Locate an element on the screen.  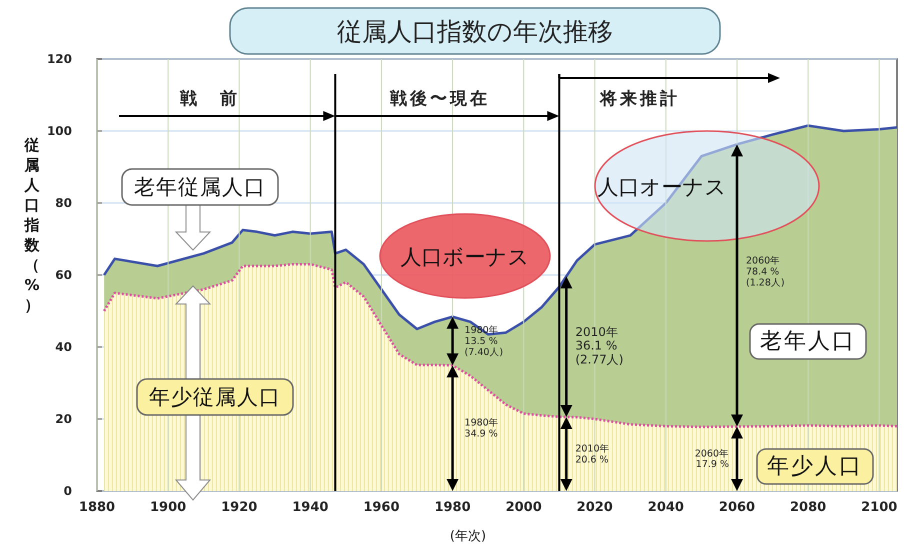
chart-title: 従属人口指数の年次推移 is located at coordinates (475, 31).